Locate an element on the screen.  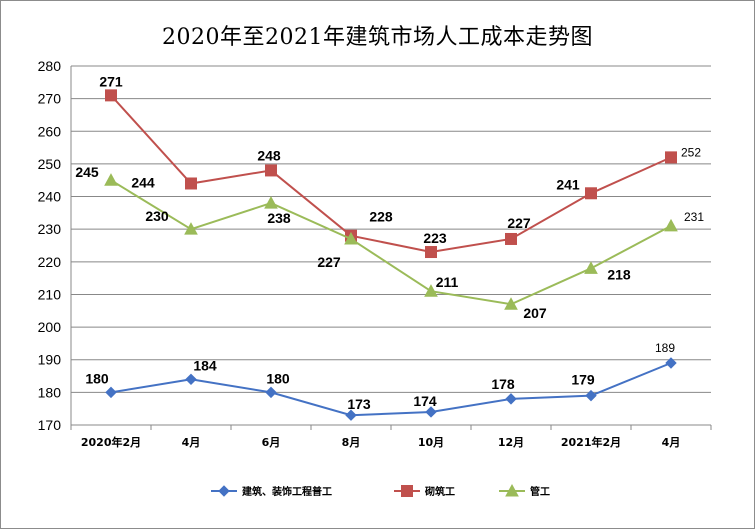
data-label: 207 is located at coordinates (535, 313).